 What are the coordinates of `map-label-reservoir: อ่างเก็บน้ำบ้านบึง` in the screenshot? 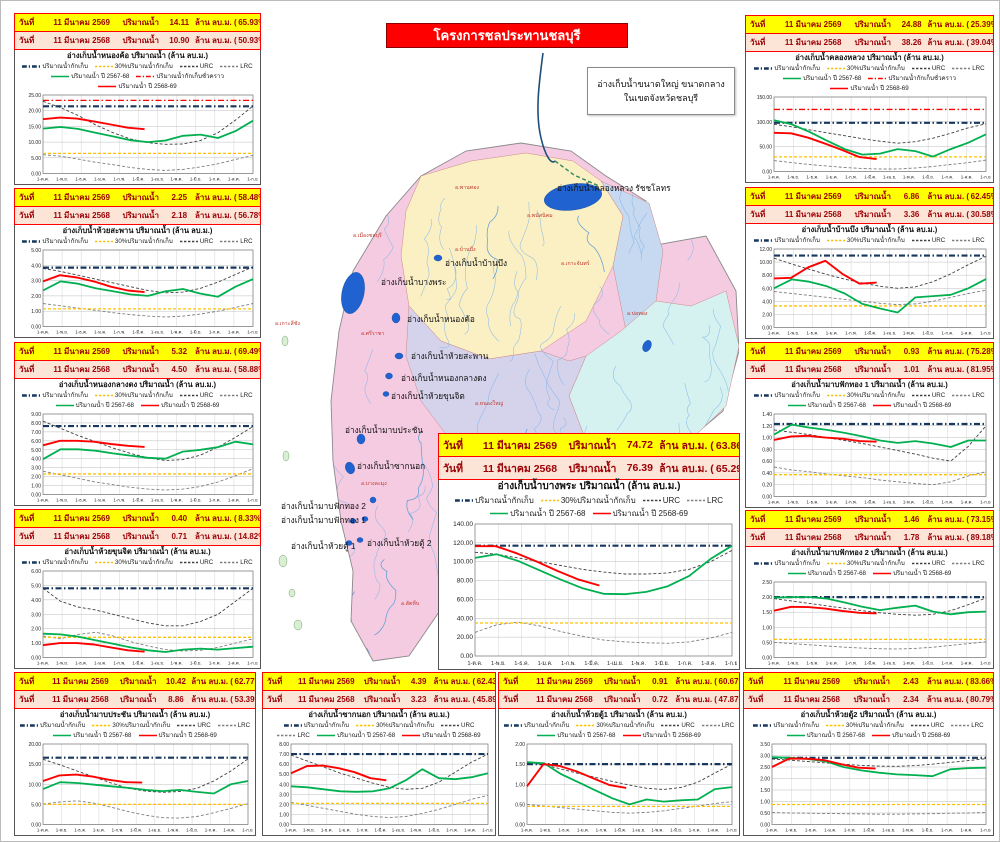 It's located at (476, 262).